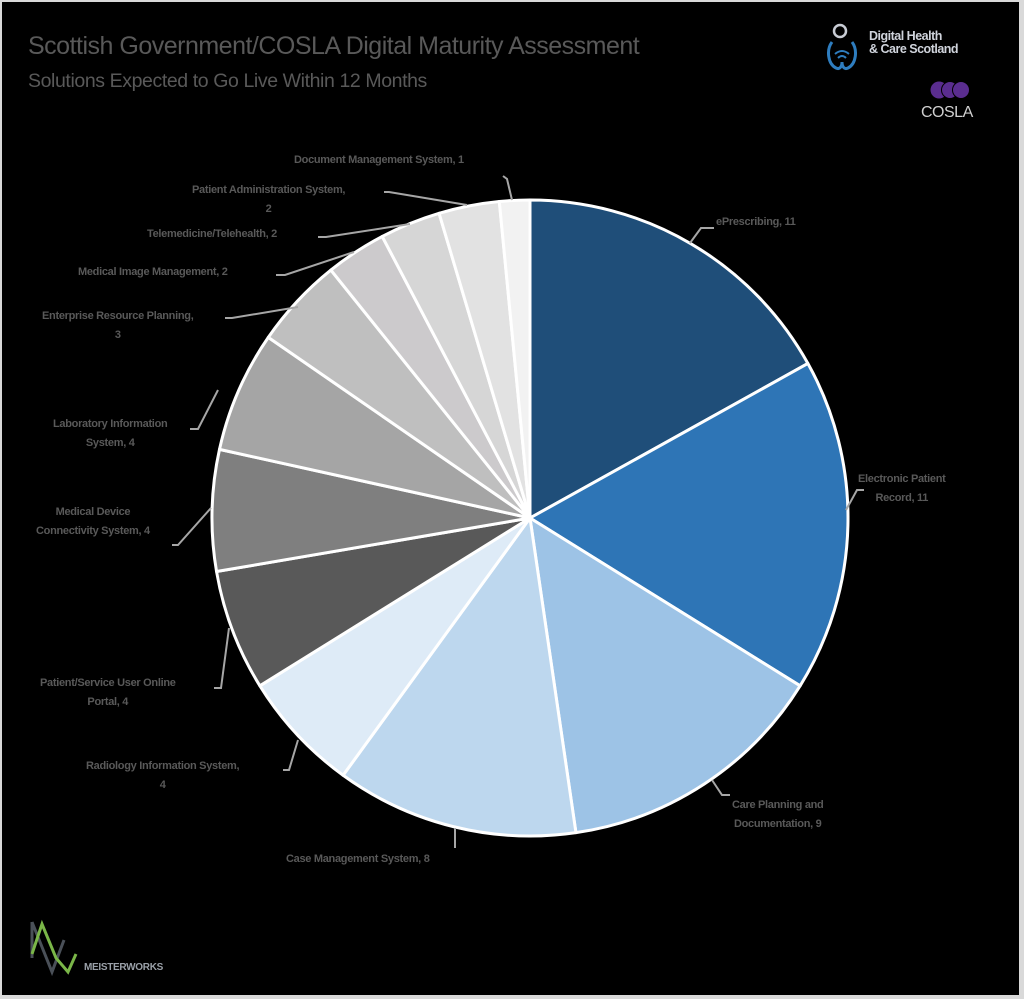 Image resolution: width=1024 pixels, height=999 pixels. Describe the element at coordinates (950, 90) in the screenshot. I see `cosla-logo-icon` at that location.